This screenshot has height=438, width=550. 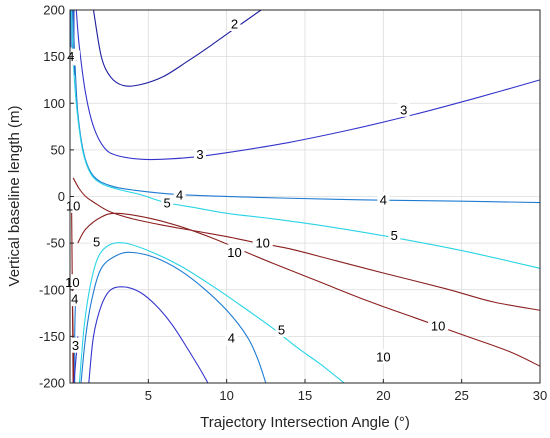 I want to click on y-tick-label: 200, so click(x=54, y=10).